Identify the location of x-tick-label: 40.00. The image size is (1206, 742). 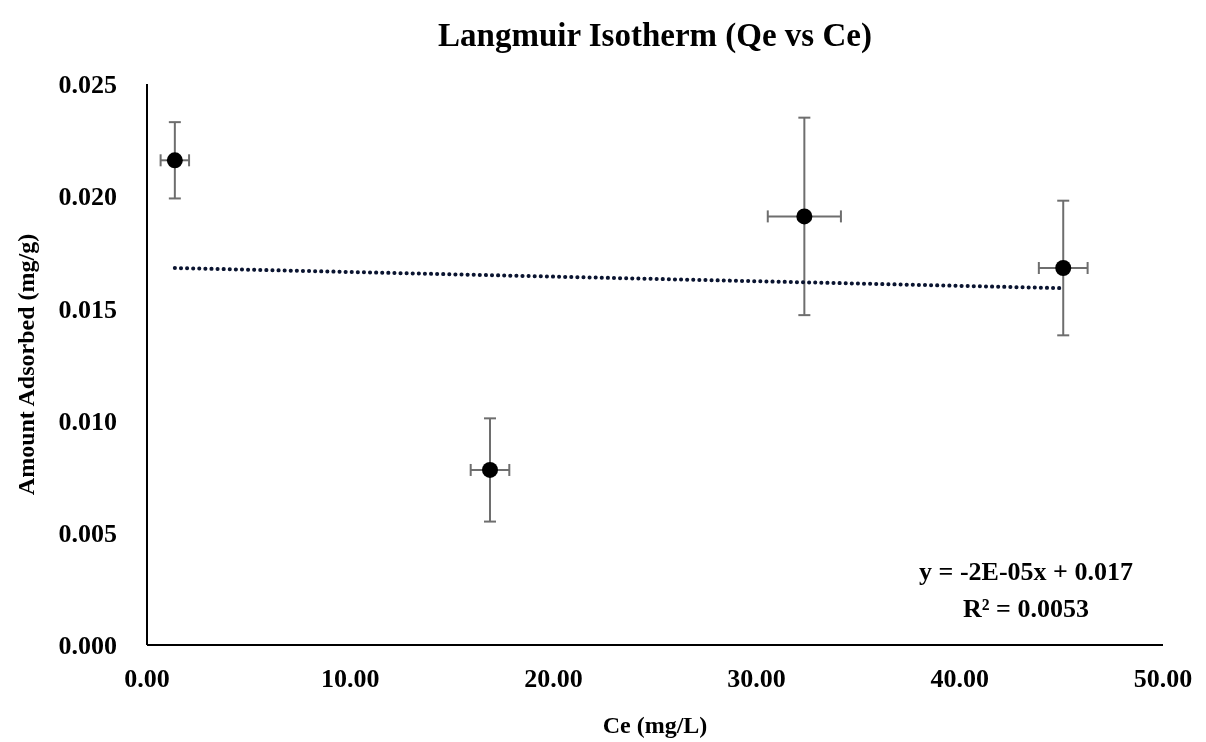
(960, 678).